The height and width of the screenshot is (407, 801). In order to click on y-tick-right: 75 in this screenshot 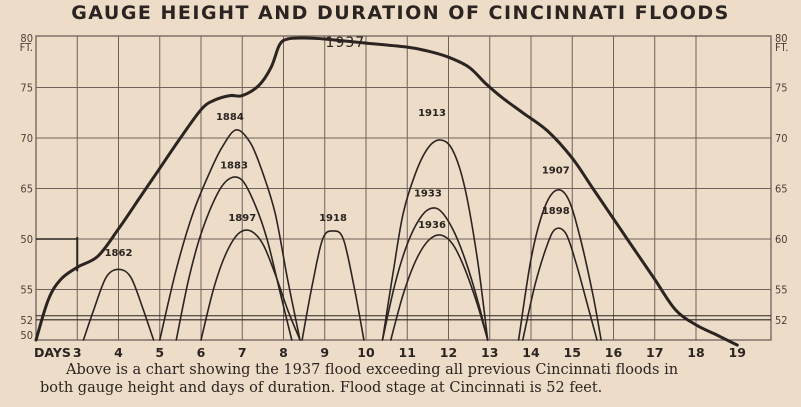, I will do `click(781, 88)`.